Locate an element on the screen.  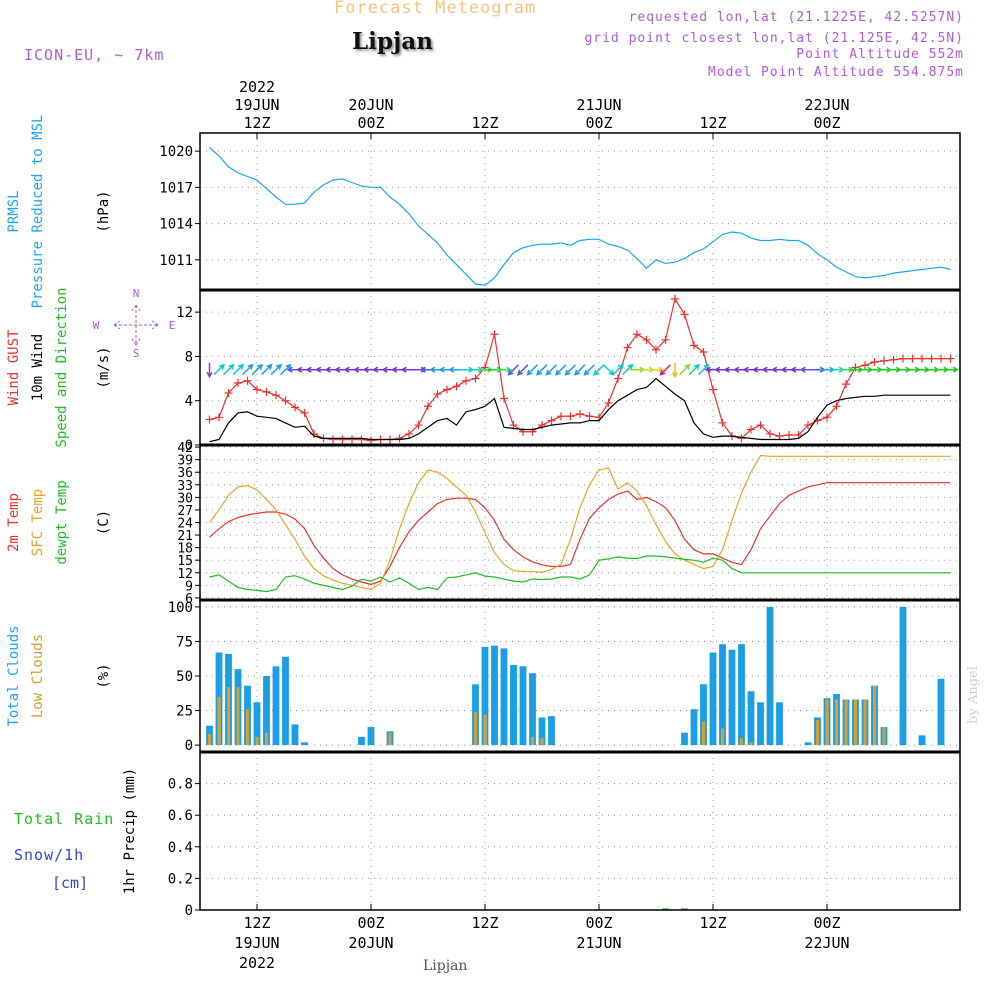
panel-label: PRMSL is located at coordinates (14, 211).